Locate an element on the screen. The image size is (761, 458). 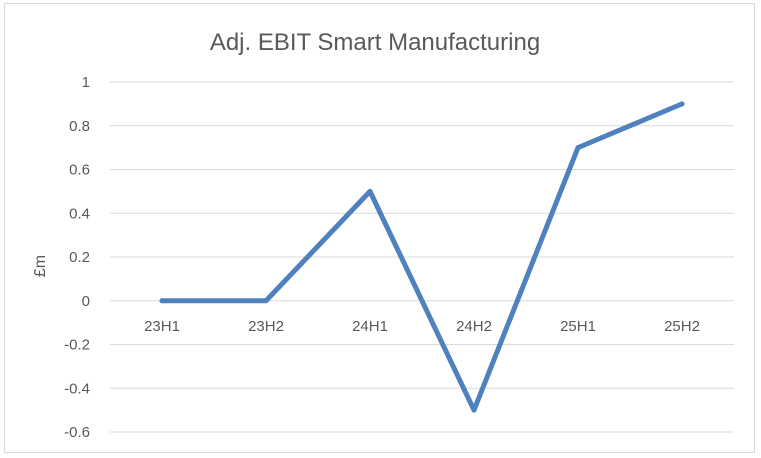
x-tick-label: 23H1 is located at coordinates (162, 326).